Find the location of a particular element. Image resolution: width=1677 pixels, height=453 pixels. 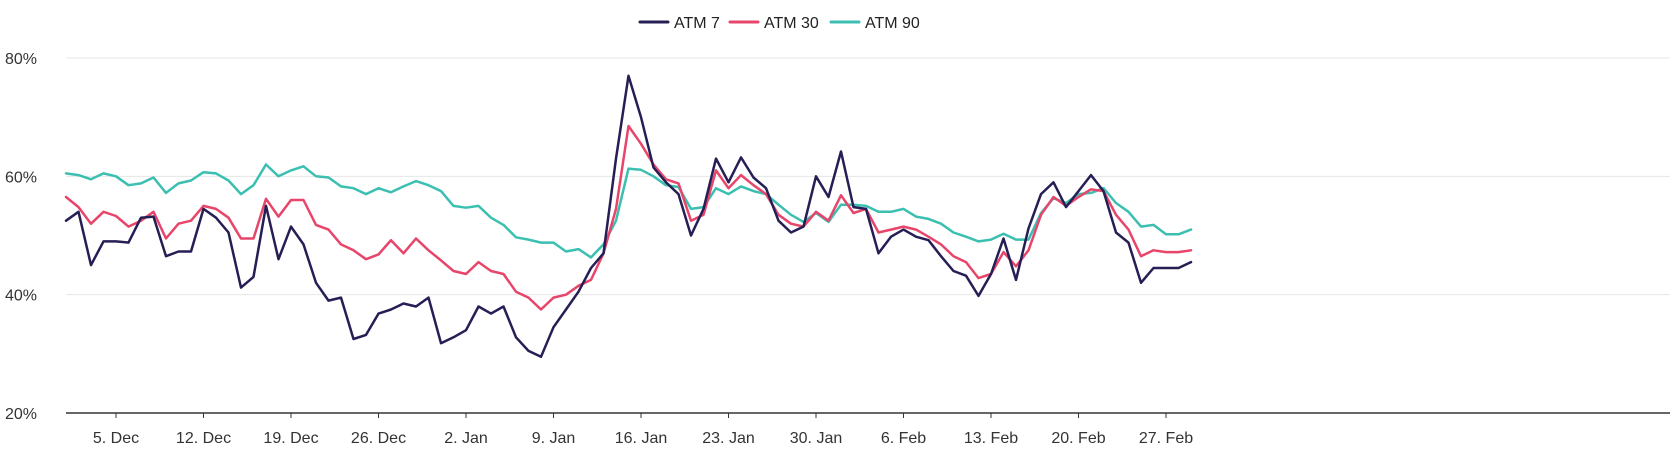

legend-label: ATM 7 is located at coordinates (697, 23).